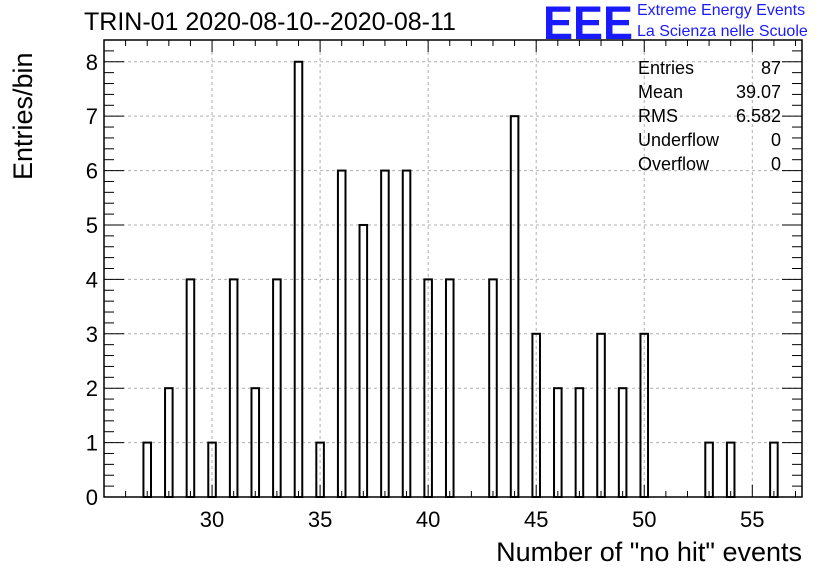 Image resolution: width=836 pixels, height=572 pixels. I want to click on stats-row-rms: RMS 6.582, so click(709, 116).